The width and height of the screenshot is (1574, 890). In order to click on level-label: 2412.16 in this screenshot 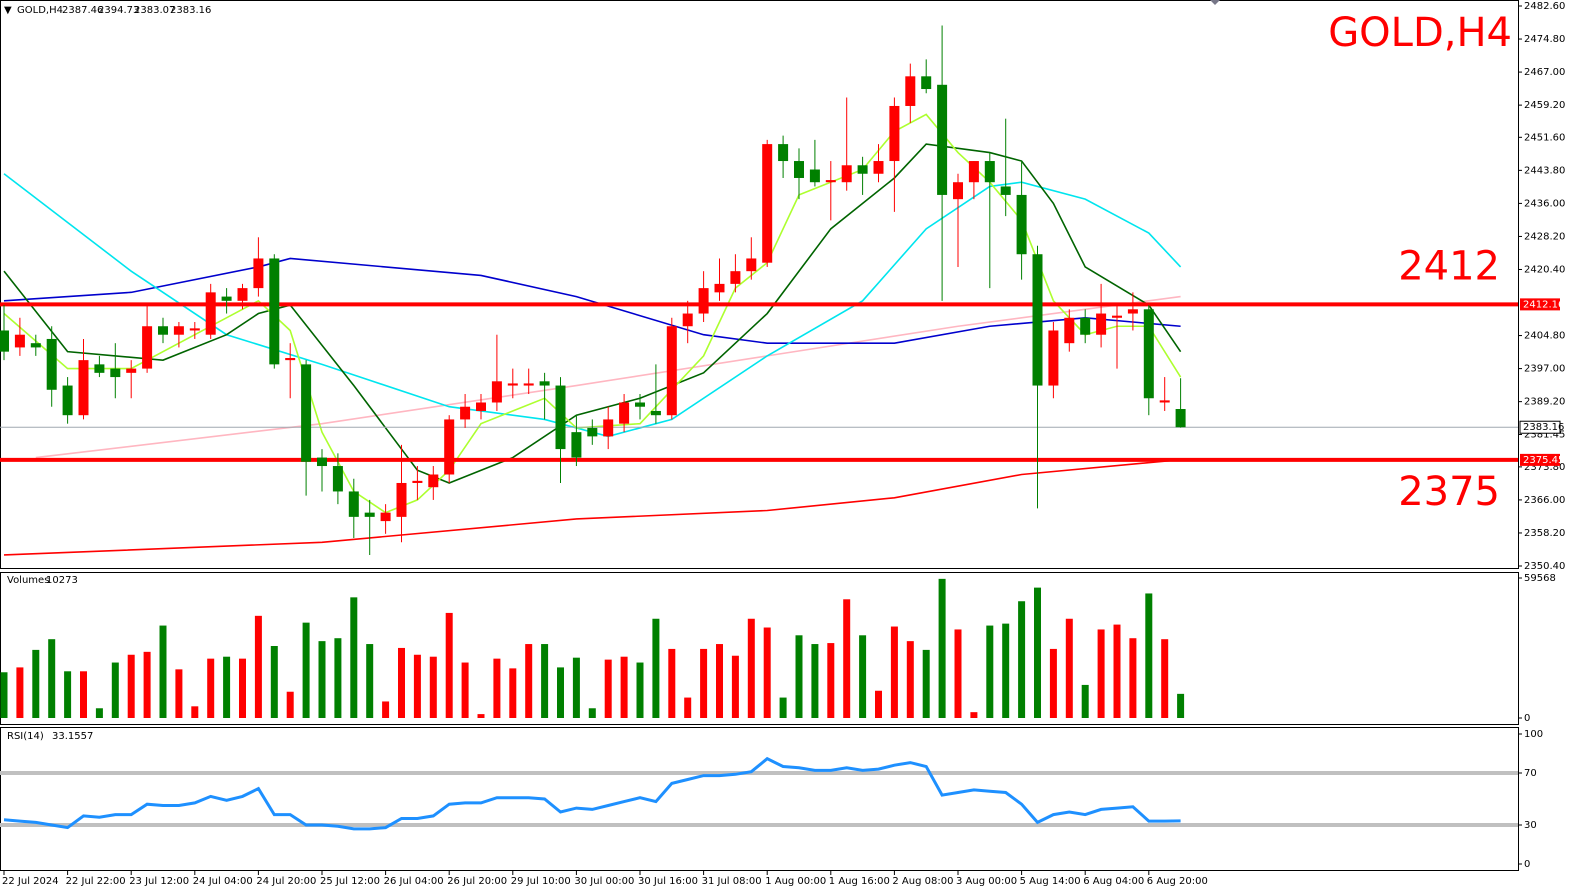, I will do `click(1543, 304)`.